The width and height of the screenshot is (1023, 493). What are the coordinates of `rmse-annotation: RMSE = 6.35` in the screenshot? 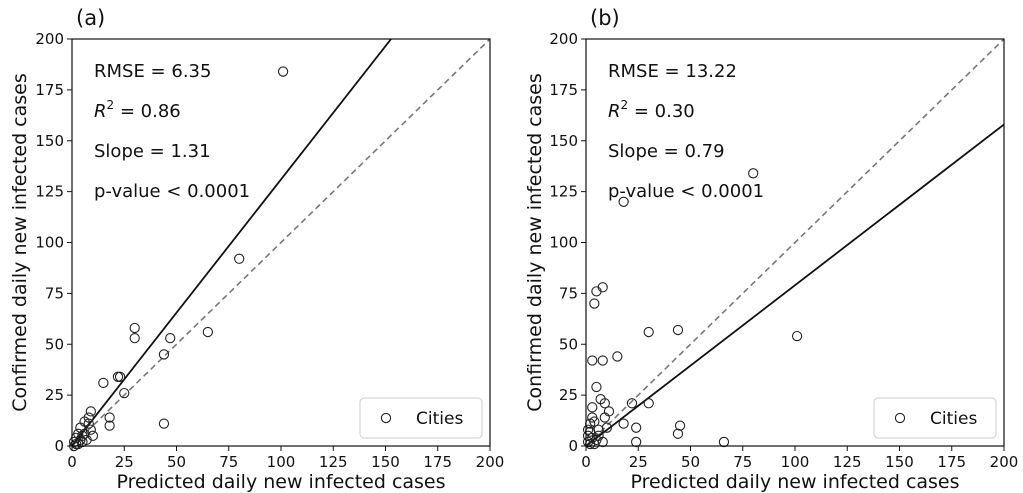 It's located at (152, 71).